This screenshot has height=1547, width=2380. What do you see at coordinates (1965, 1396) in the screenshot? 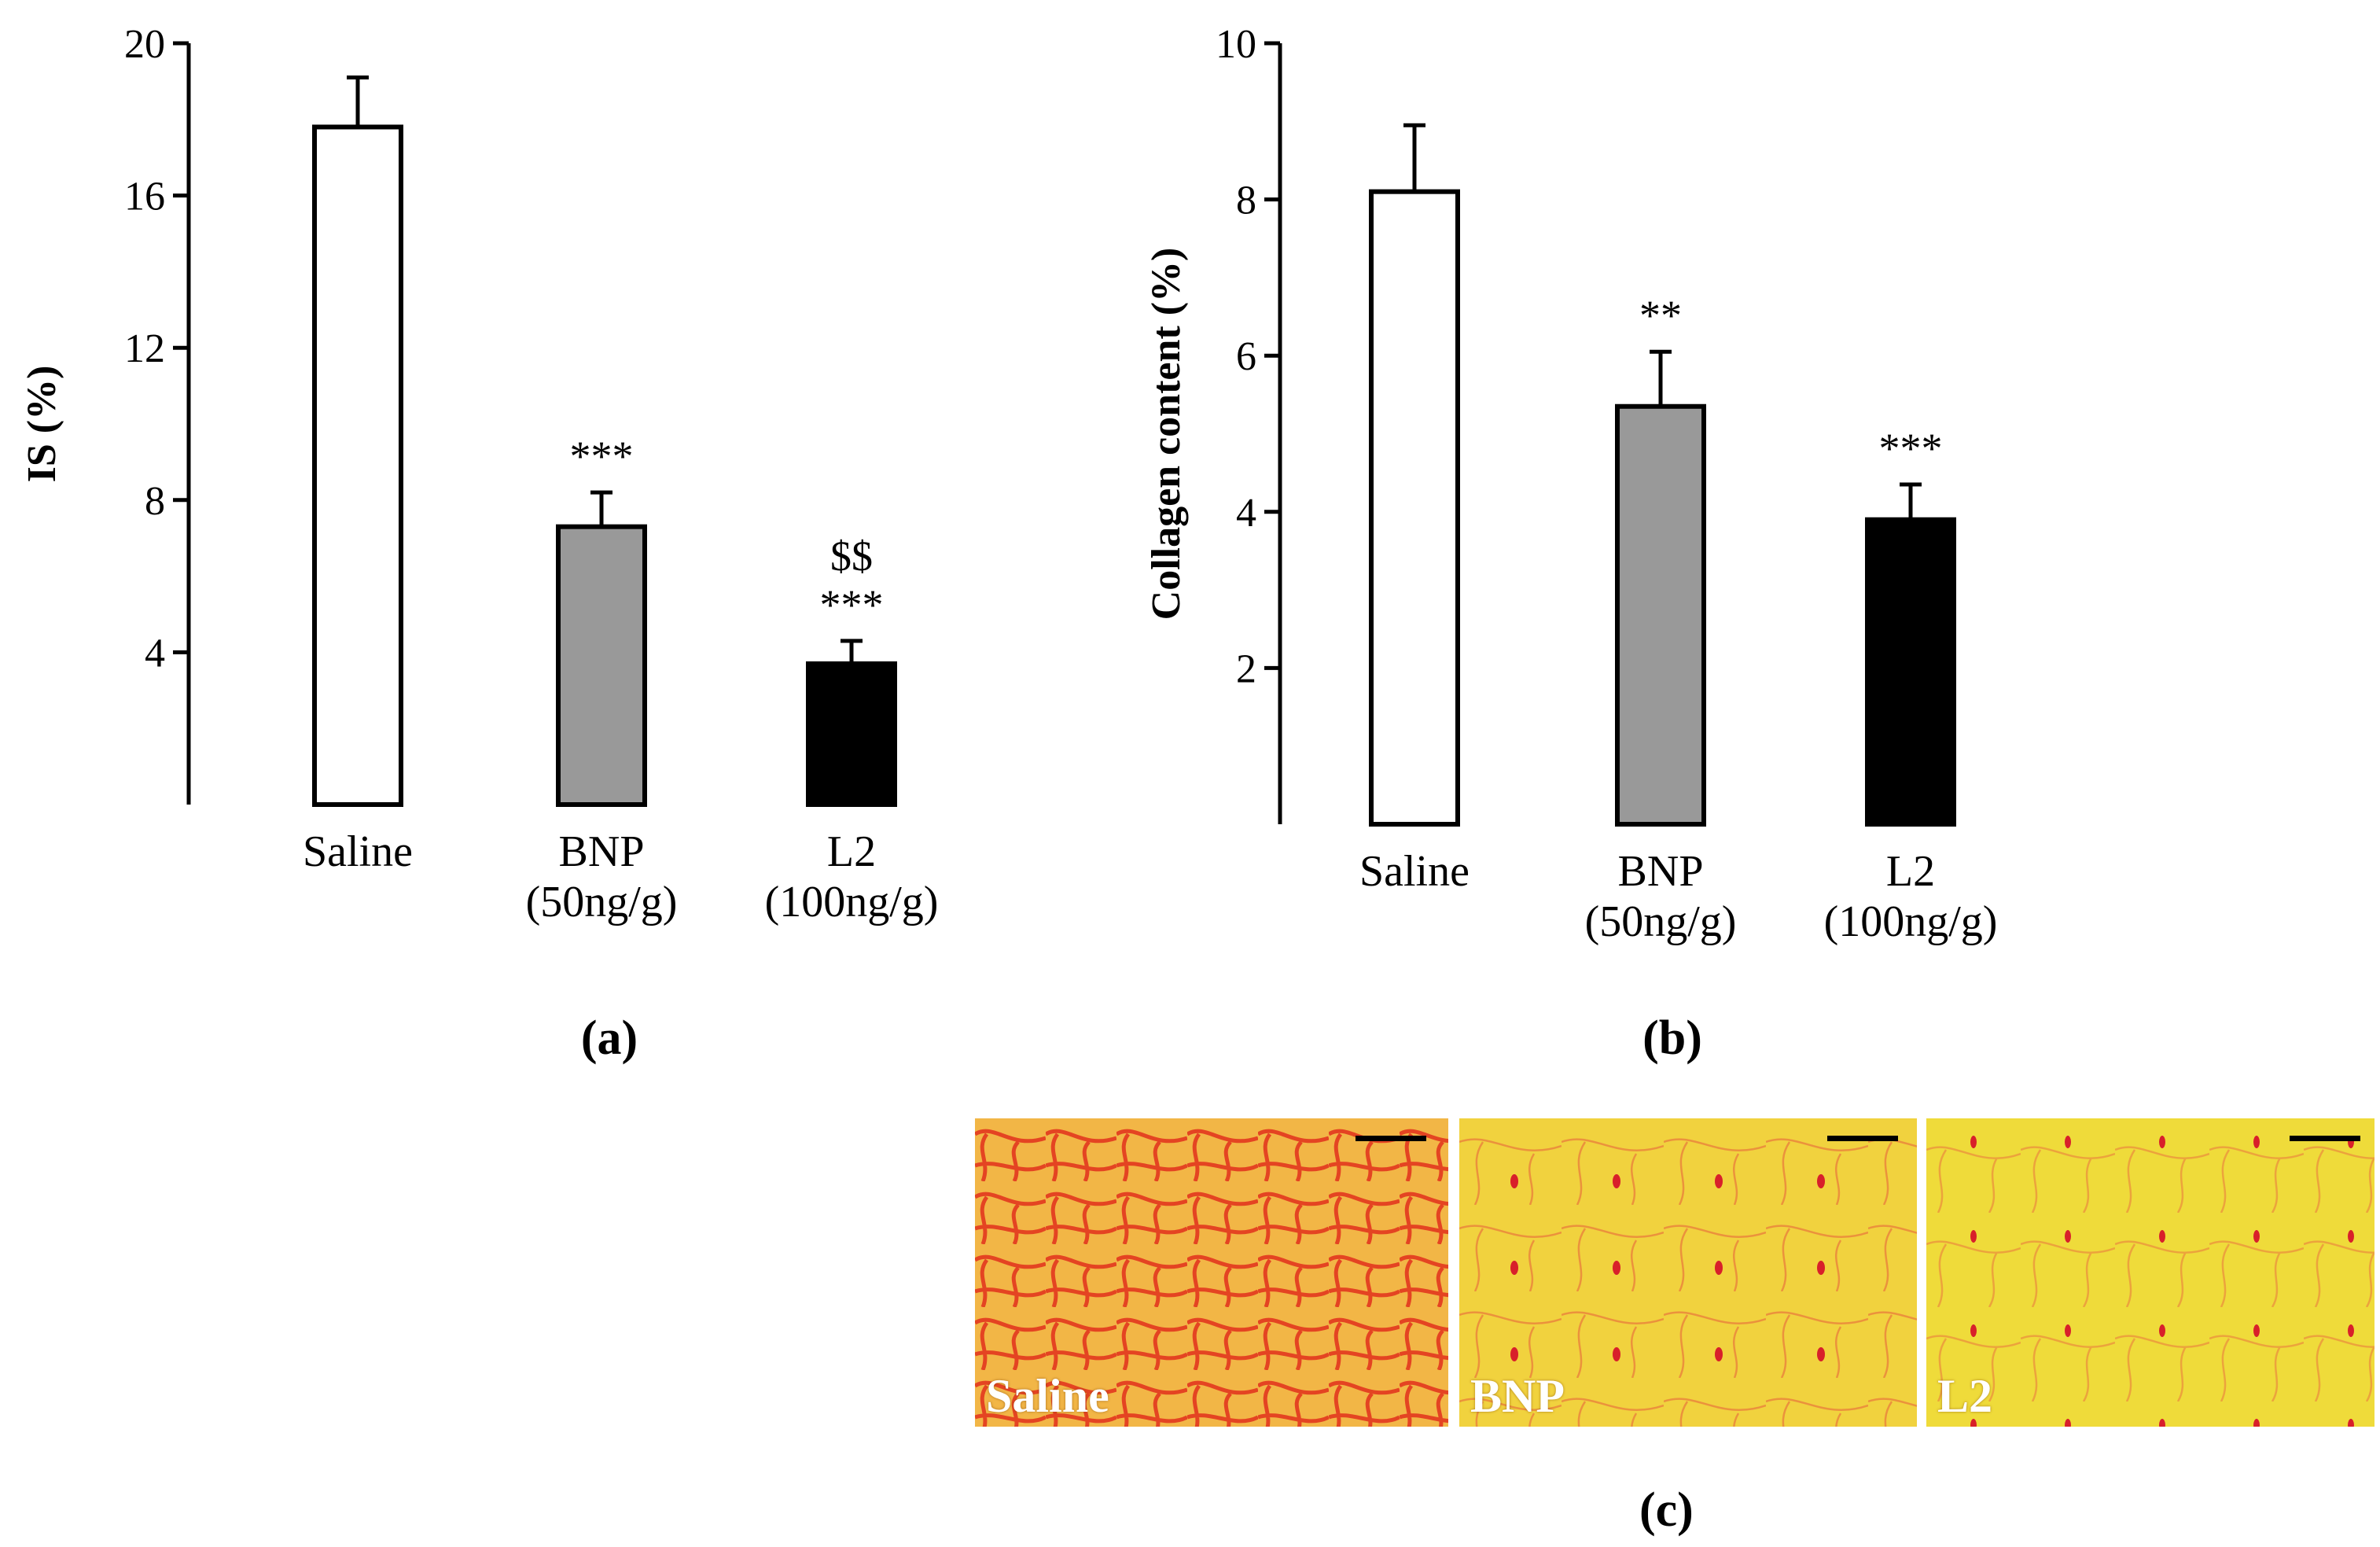
I see `micrograph-label-l2: L2` at bounding box center [1965, 1396].